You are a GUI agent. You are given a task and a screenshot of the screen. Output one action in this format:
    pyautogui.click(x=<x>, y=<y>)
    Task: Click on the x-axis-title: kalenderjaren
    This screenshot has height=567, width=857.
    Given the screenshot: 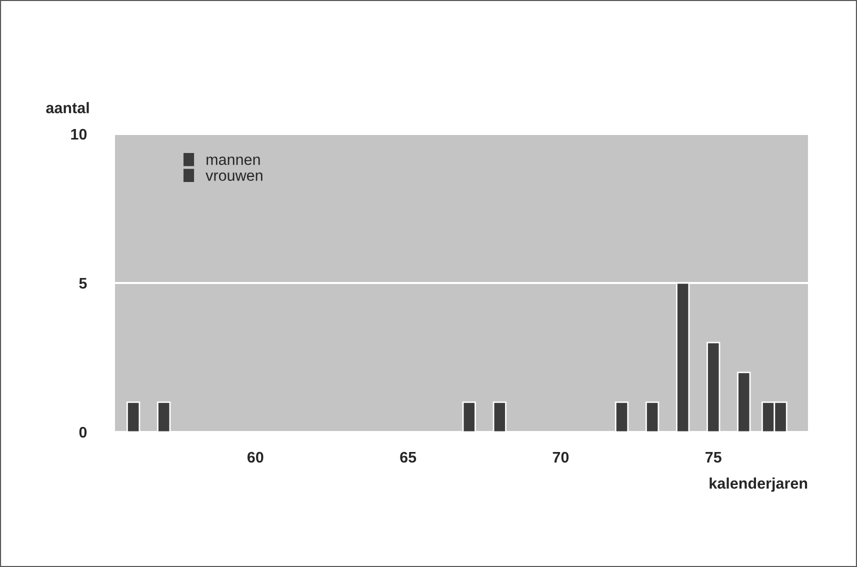 What is the action you would take?
    pyautogui.click(x=759, y=485)
    